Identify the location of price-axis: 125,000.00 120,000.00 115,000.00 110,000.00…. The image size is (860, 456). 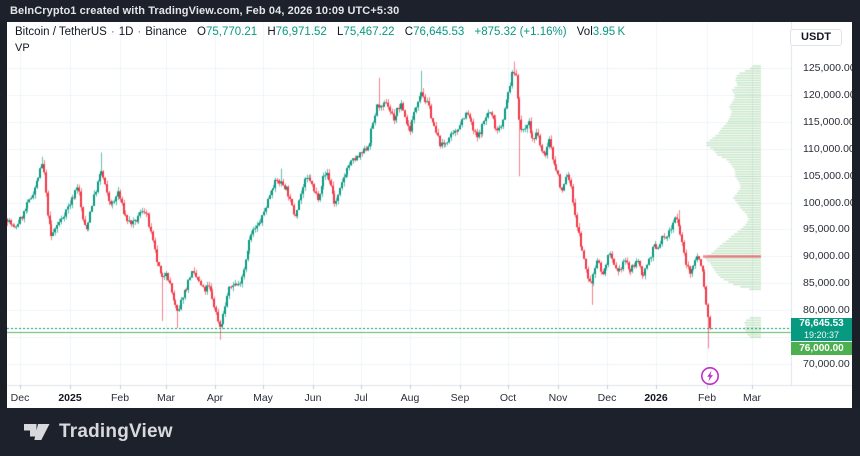
(821, 203).